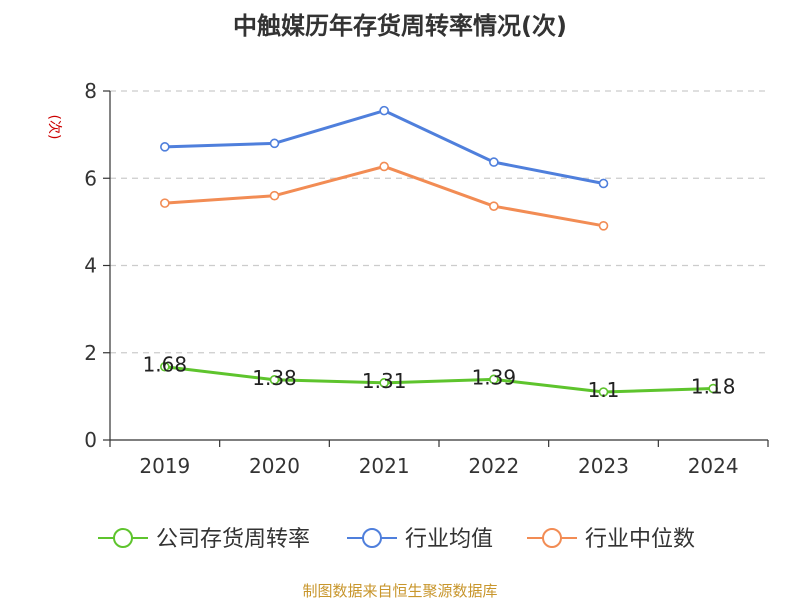 This screenshot has height=600, width=800. What do you see at coordinates (233, 539) in the screenshot?
I see `legend-label-1: 公司存货周转率` at bounding box center [233, 539].